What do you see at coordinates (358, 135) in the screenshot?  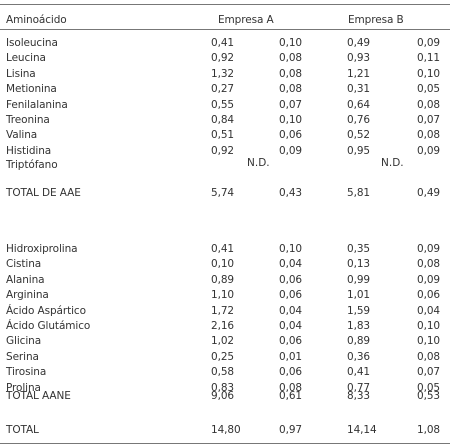 I see `empresa-b-value: 0,52` at bounding box center [358, 135].